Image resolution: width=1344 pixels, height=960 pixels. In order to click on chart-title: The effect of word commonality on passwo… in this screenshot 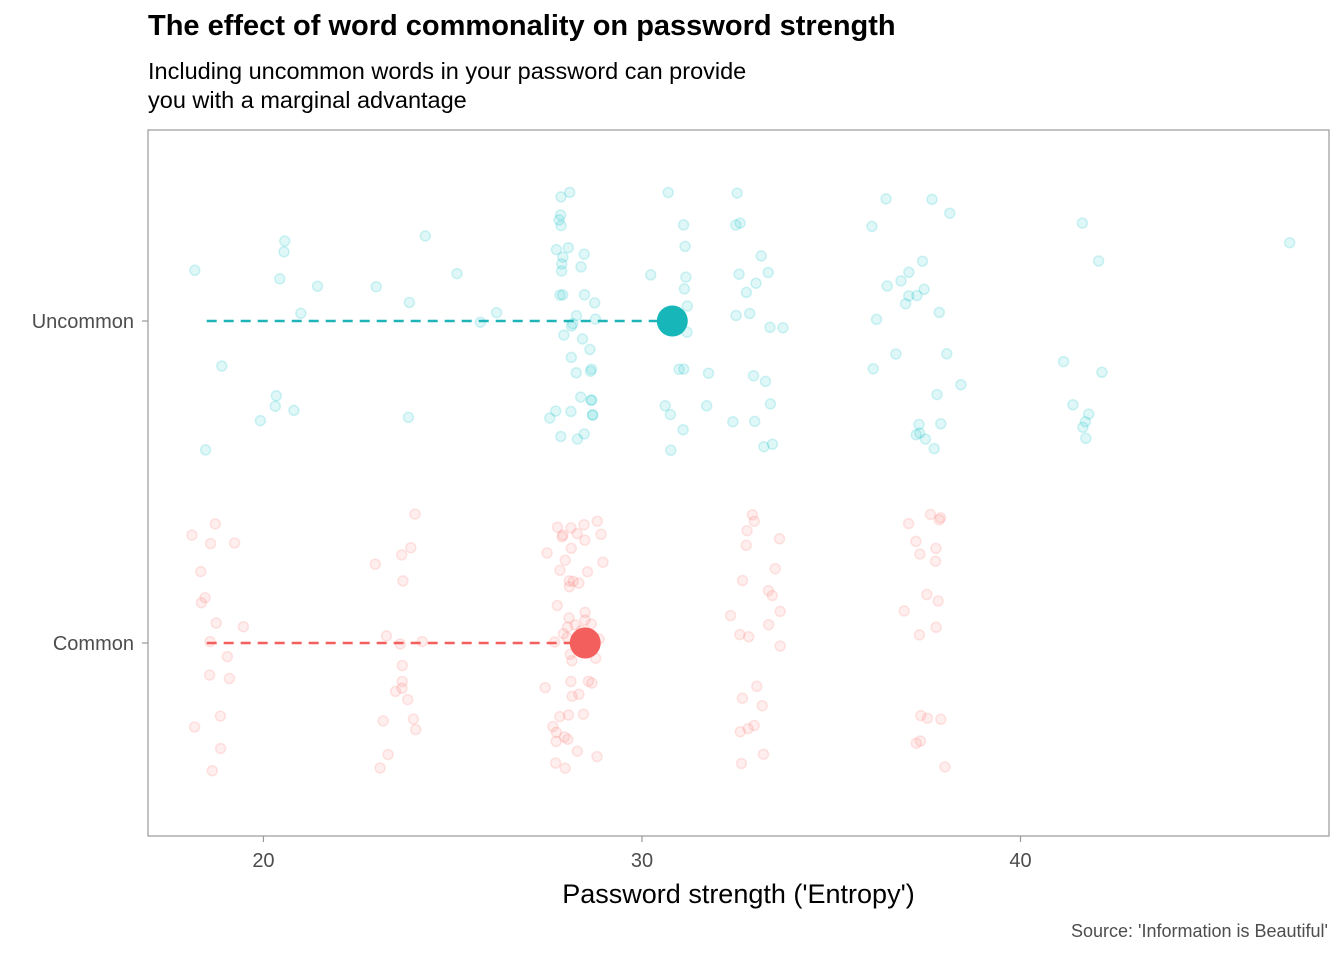, I will do `click(522, 26)`.